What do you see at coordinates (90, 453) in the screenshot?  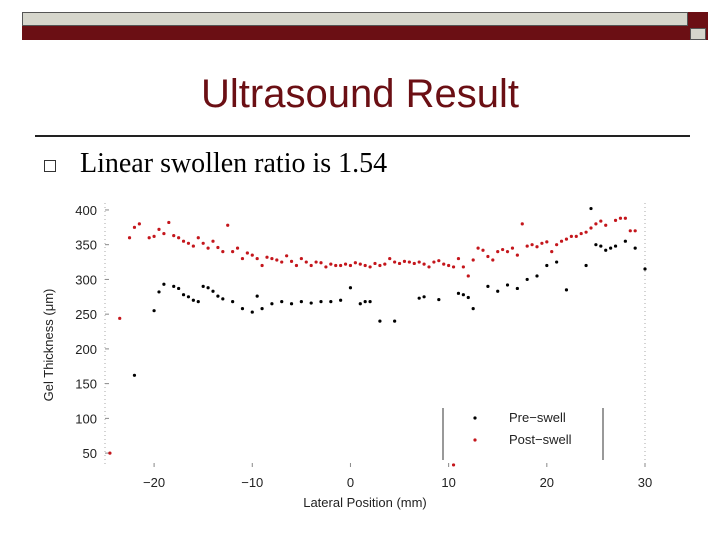 I see `y-tick-label: 50` at bounding box center [90, 453].